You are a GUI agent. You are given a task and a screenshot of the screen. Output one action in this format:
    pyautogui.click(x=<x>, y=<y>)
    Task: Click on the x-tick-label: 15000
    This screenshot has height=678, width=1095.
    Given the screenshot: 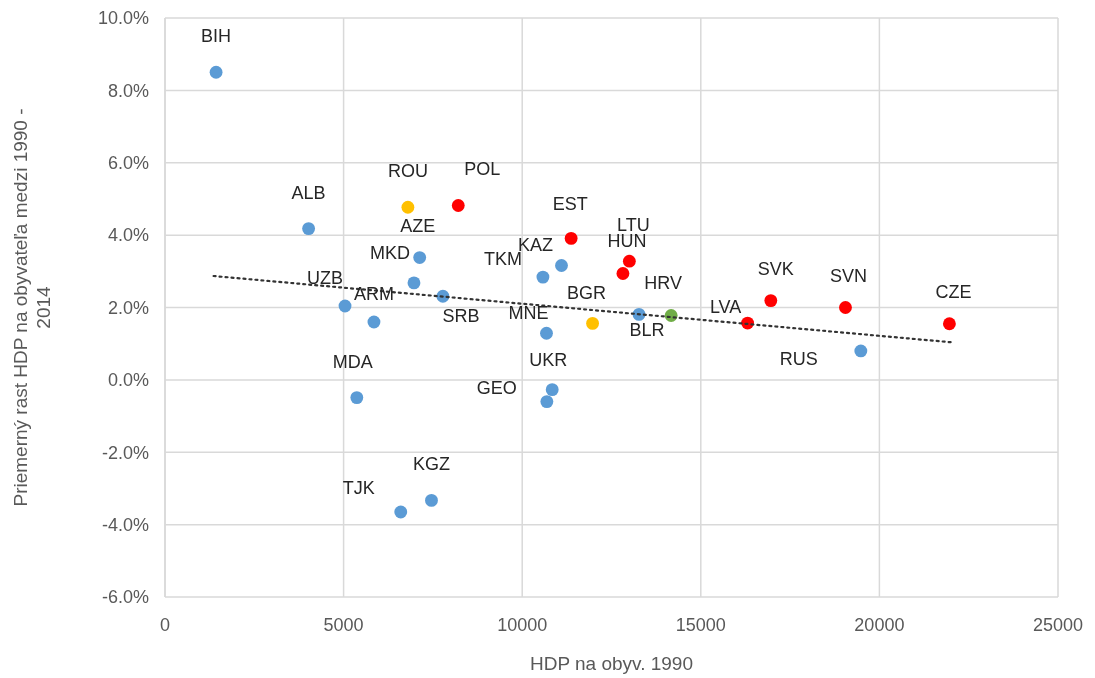 What is the action you would take?
    pyautogui.click(x=700, y=625)
    